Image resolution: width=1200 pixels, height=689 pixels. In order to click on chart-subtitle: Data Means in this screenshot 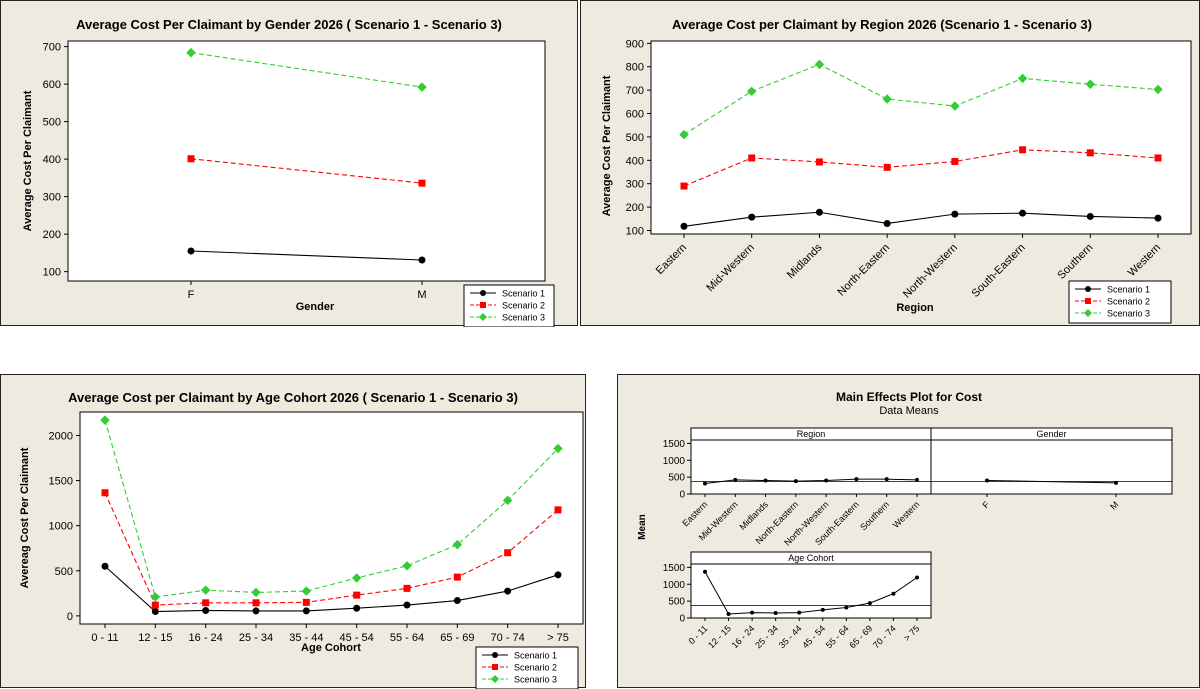, I will do `click(909, 411)`.